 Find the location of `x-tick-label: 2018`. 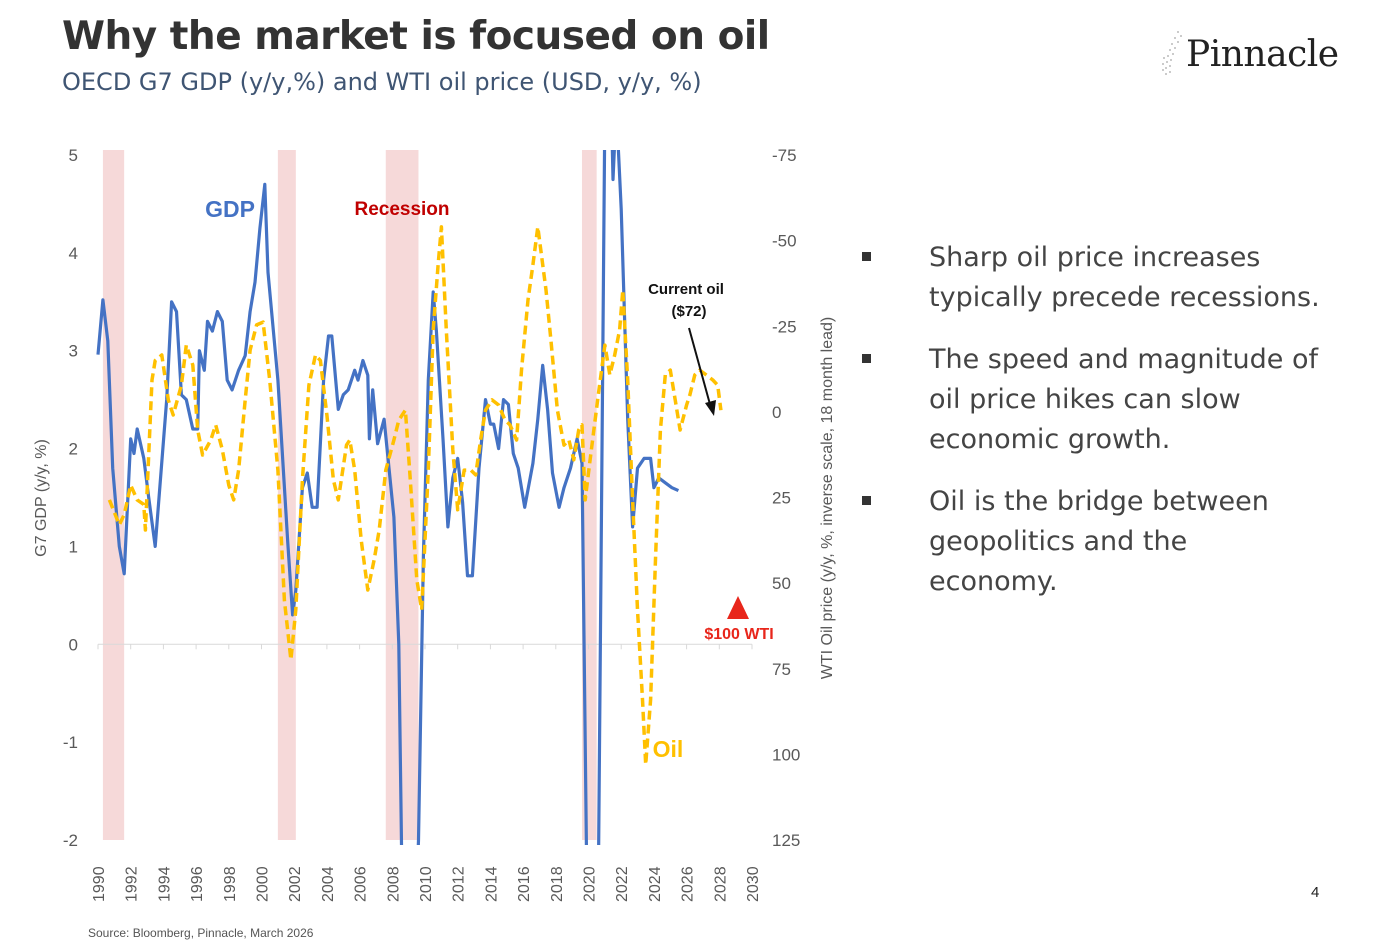

x-tick-label: 2018 is located at coordinates (557, 884).